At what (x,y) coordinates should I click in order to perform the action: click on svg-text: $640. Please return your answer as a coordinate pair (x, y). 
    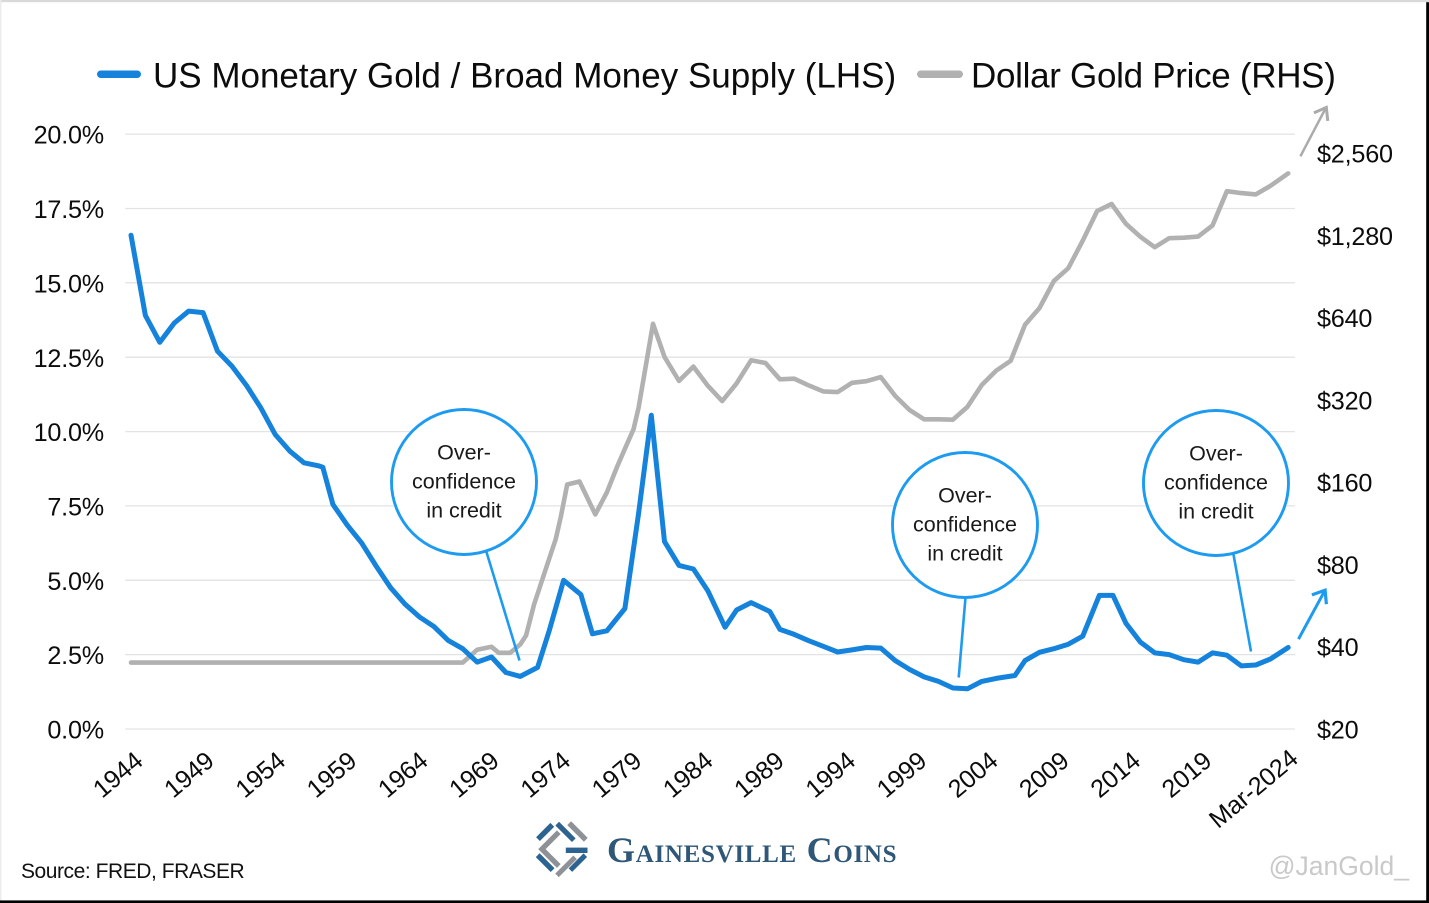
    Looking at the image, I should click on (1344, 319).